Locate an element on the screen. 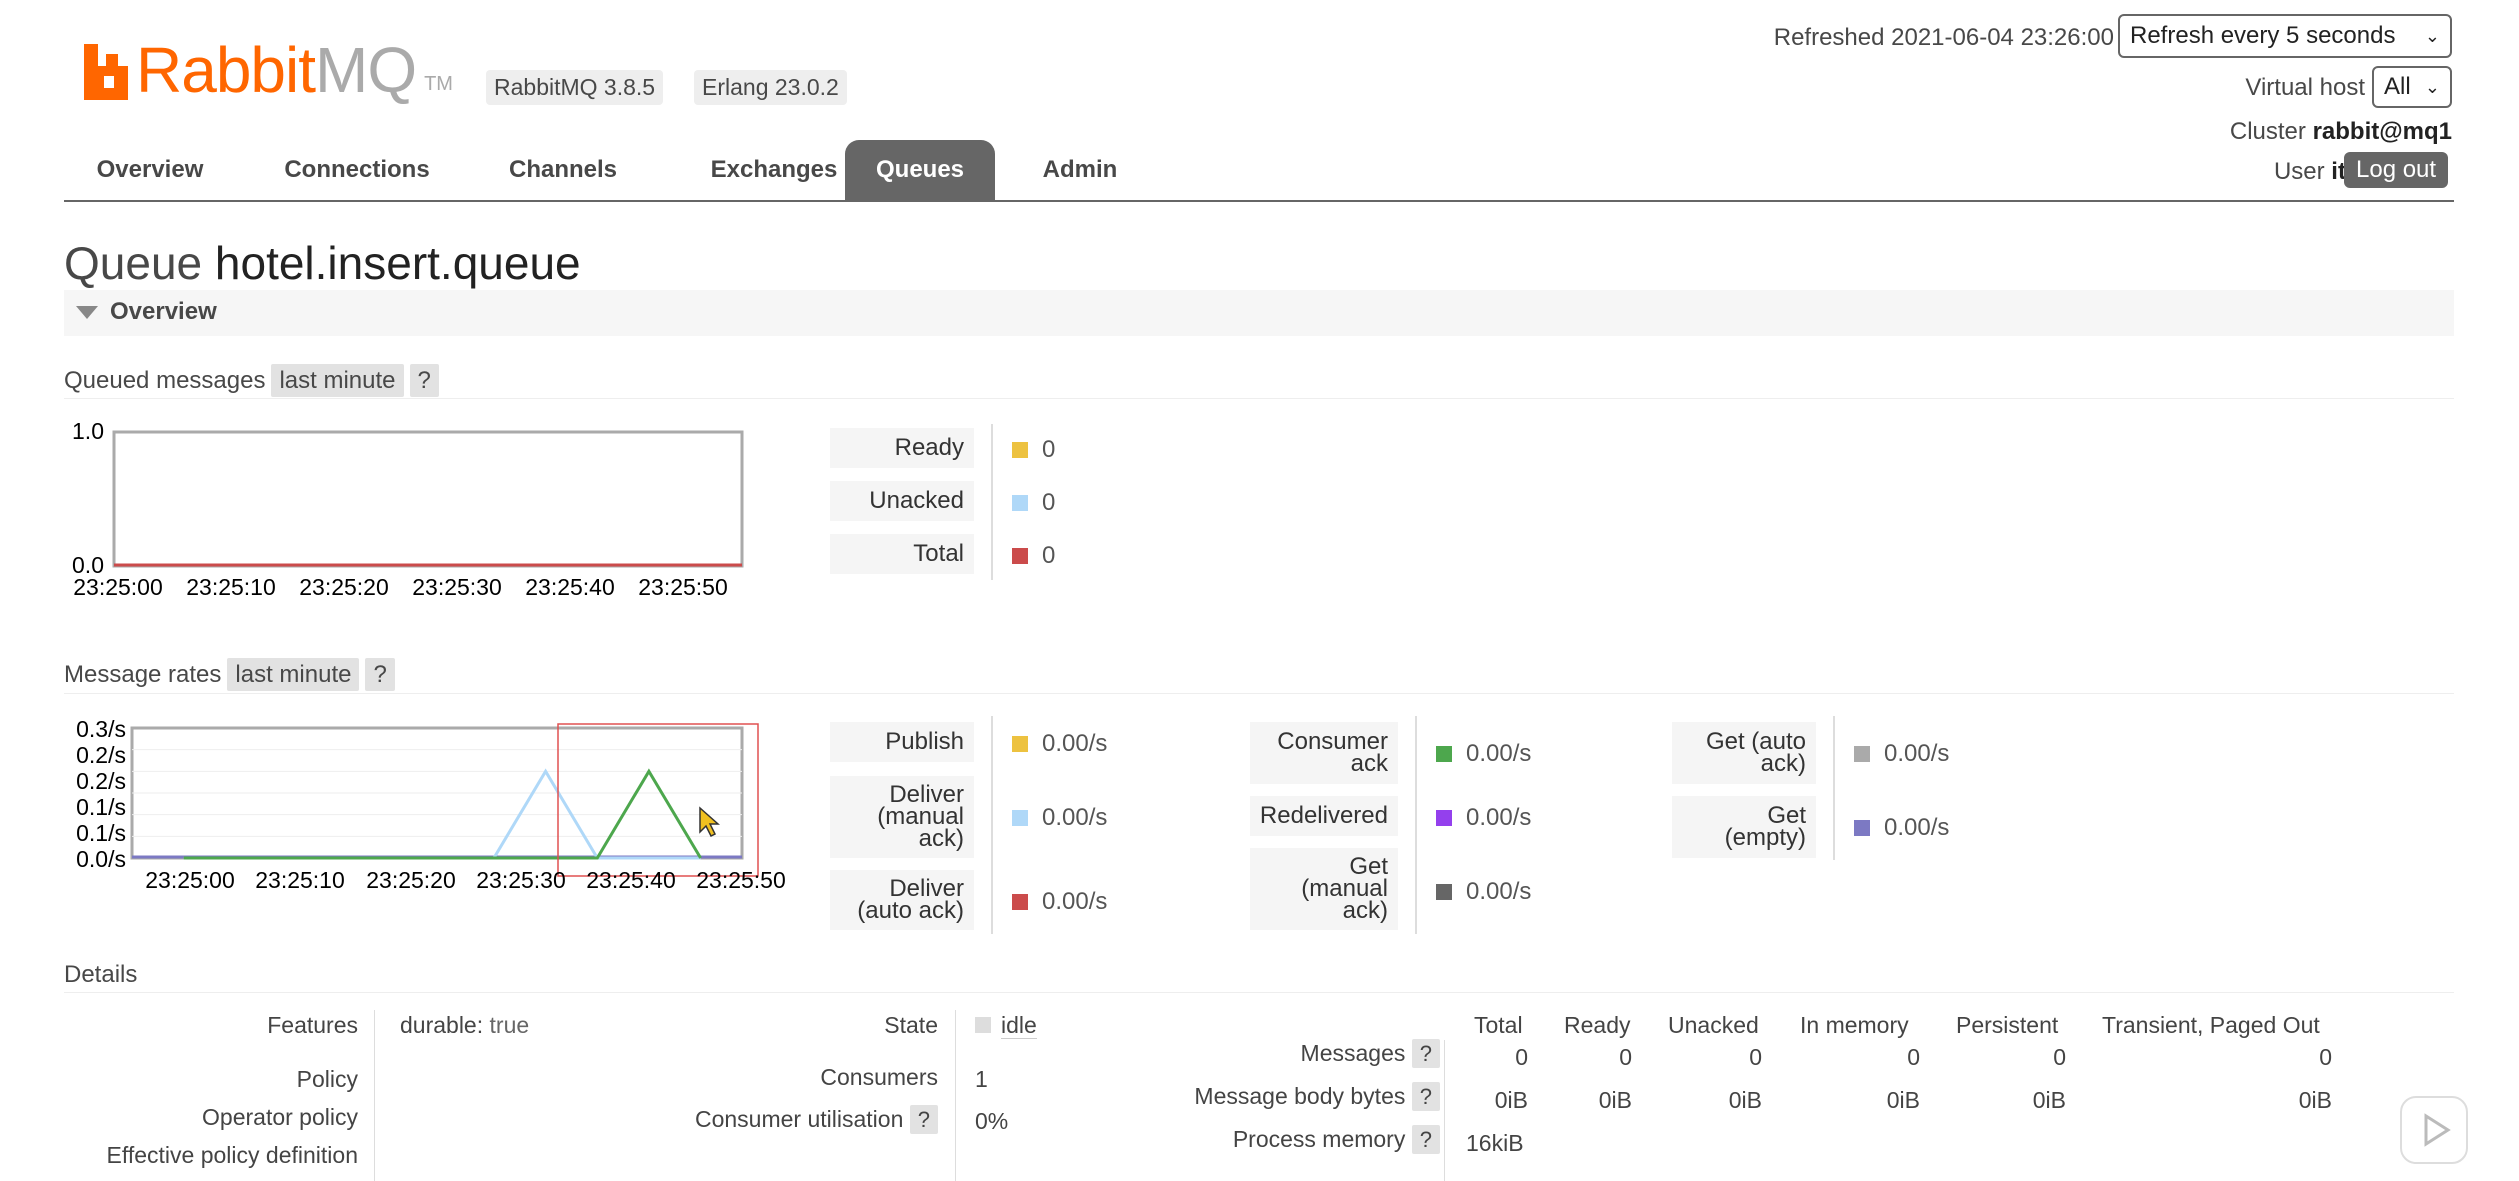 The image size is (2519, 1181). erlang-badge: Erlang 23.0.2 is located at coordinates (770, 87).